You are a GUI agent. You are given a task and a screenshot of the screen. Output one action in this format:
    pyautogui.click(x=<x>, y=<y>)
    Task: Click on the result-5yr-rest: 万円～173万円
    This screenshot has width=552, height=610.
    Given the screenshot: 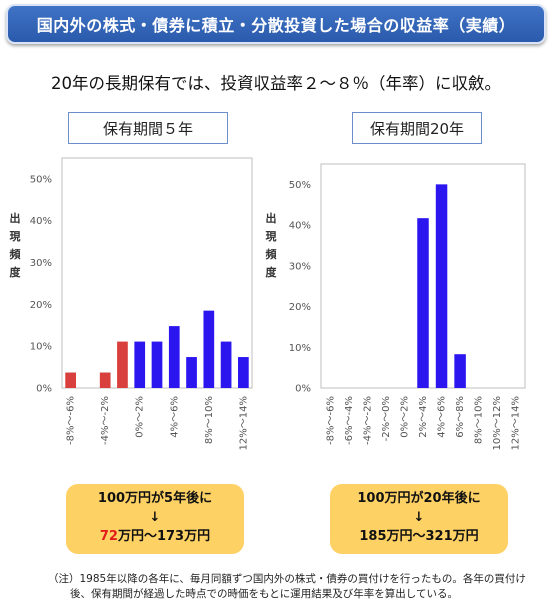 What is the action you would take?
    pyautogui.click(x=164, y=536)
    